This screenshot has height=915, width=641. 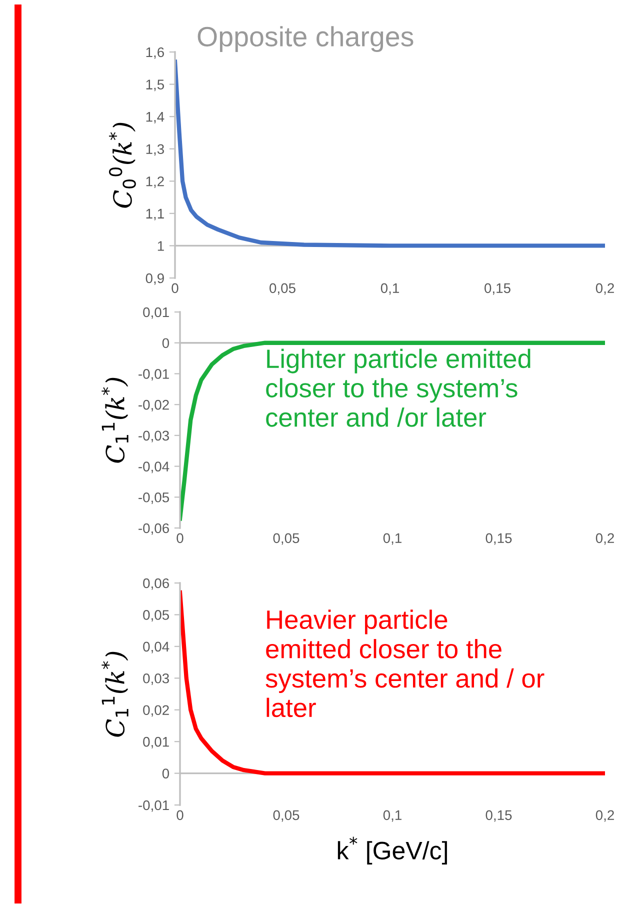 I want to click on y-tick-label: 0,04, so click(x=156, y=648).